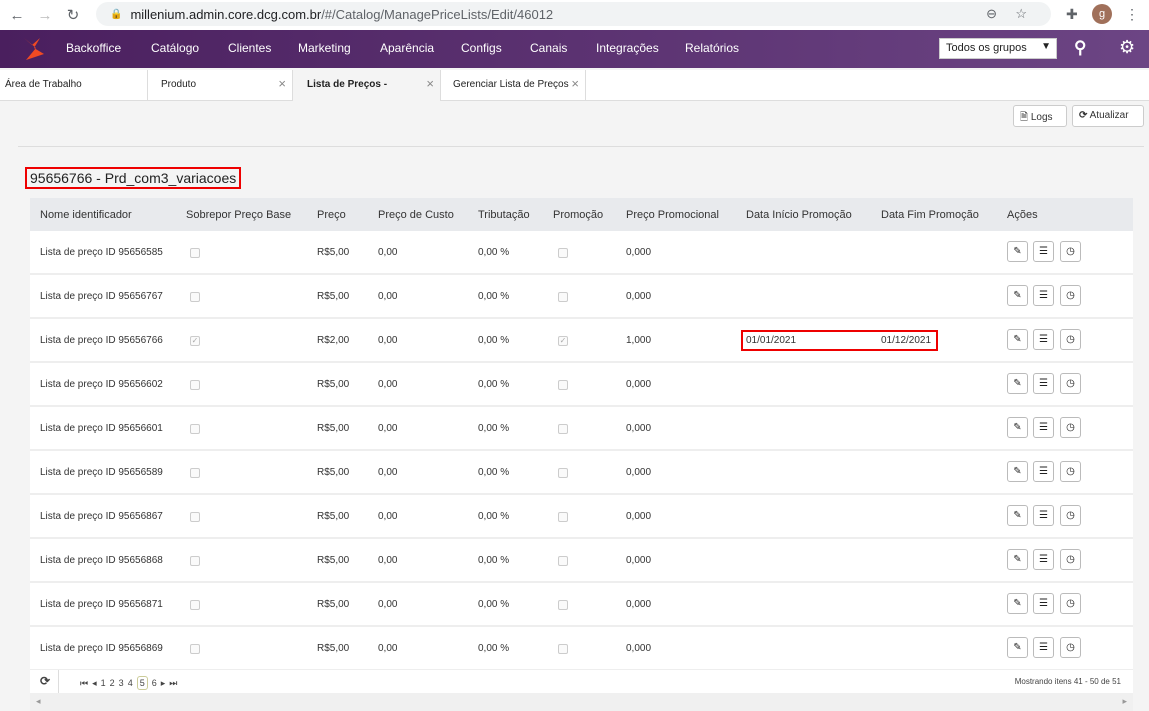 The image size is (1149, 711). I want to click on nav-catalogo: Catálogo, so click(175, 48).